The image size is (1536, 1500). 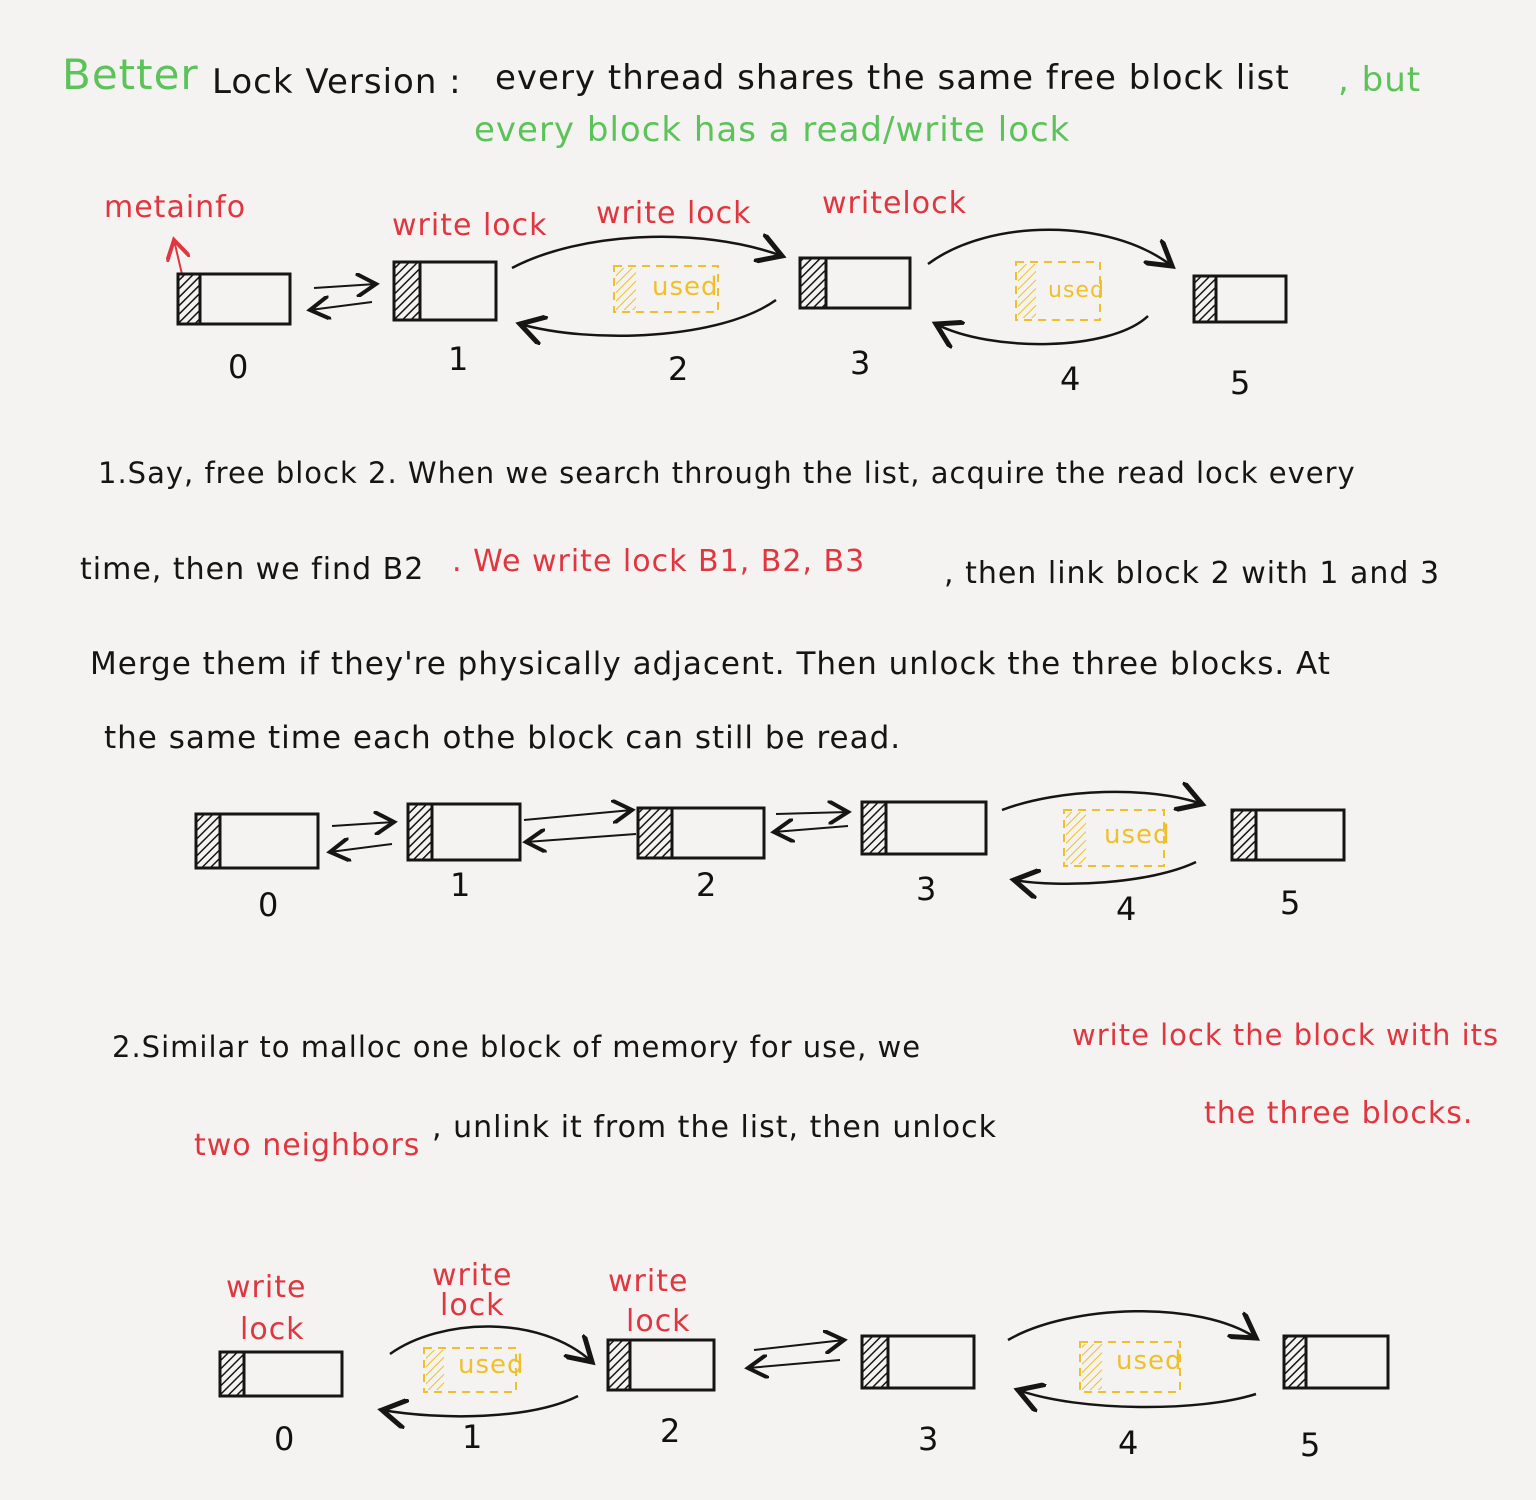 I want to click on d3-number-2: 2, so click(x=671, y=1431).